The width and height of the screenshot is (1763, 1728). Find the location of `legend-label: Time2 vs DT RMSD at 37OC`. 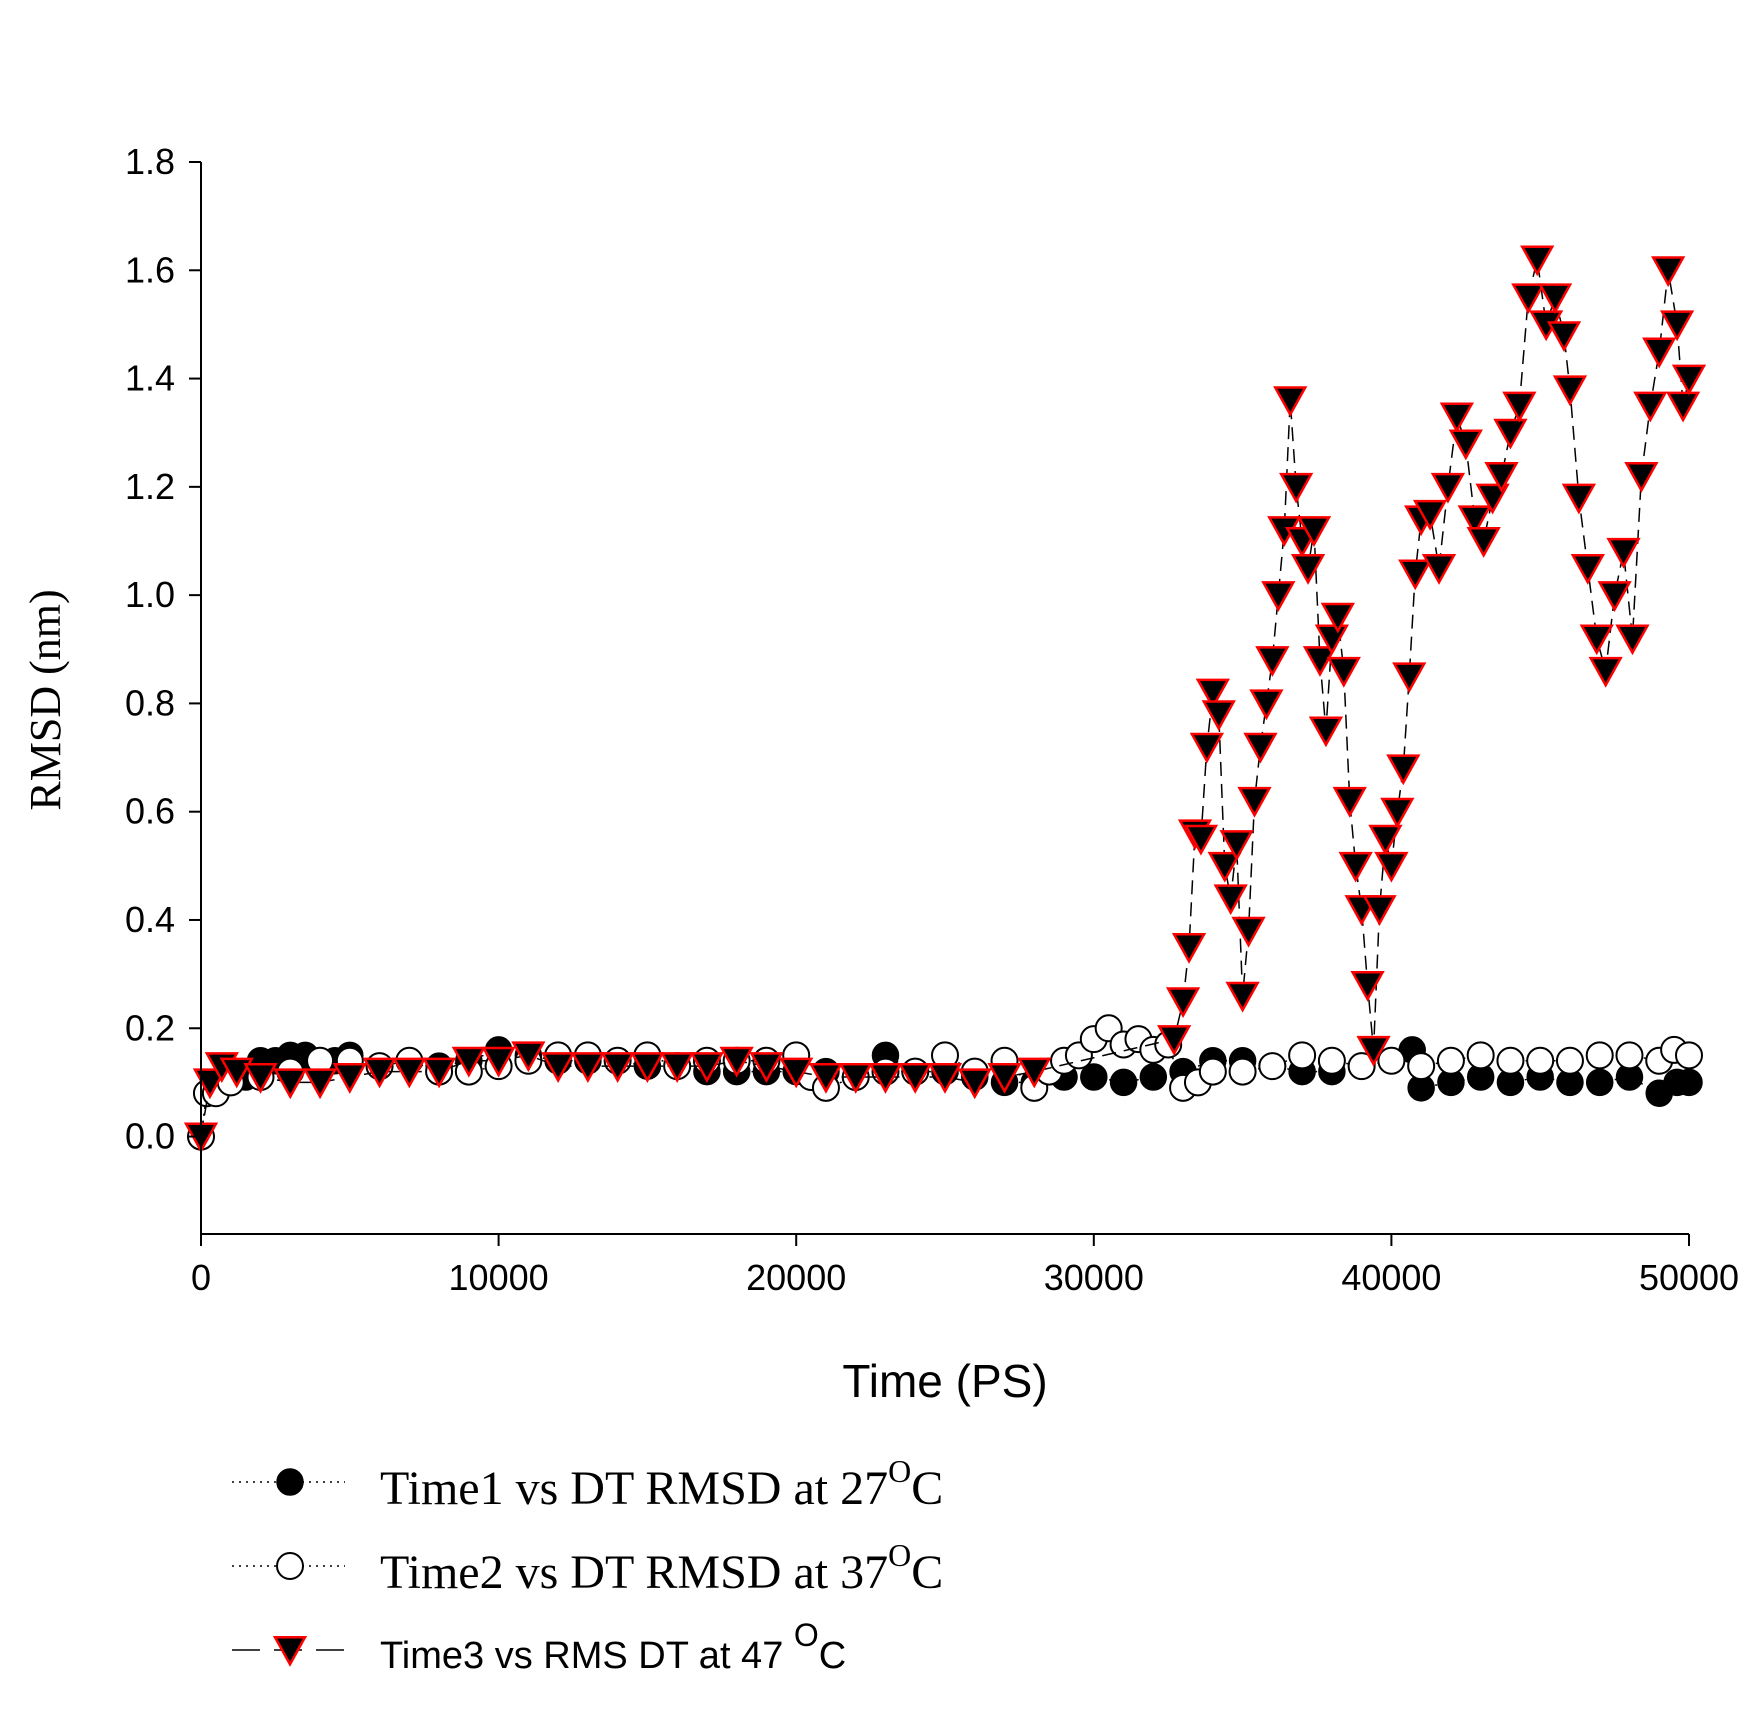

legend-label: Time2 vs DT RMSD at 37OC is located at coordinates (661, 1568).